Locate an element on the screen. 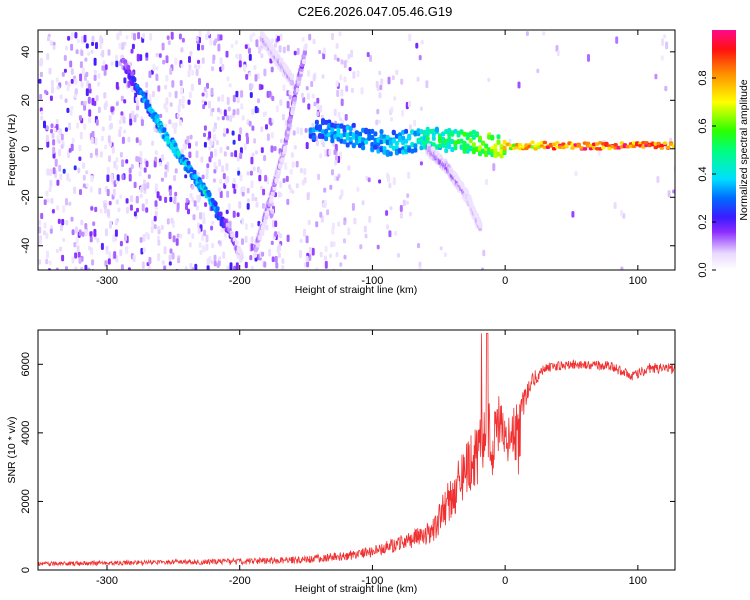  colorbar-tick-label: 0.2 is located at coordinates (703, 221).